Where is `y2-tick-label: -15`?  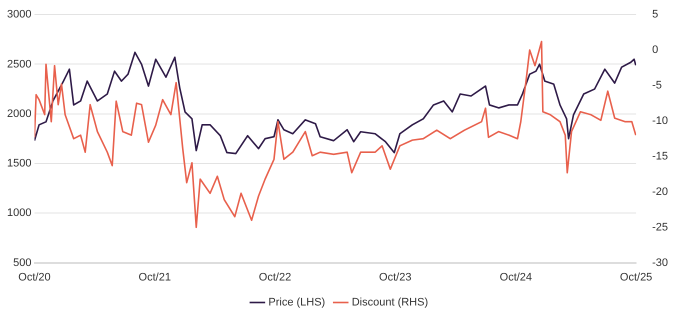
y2-tick-label: -15 is located at coordinates (660, 156).